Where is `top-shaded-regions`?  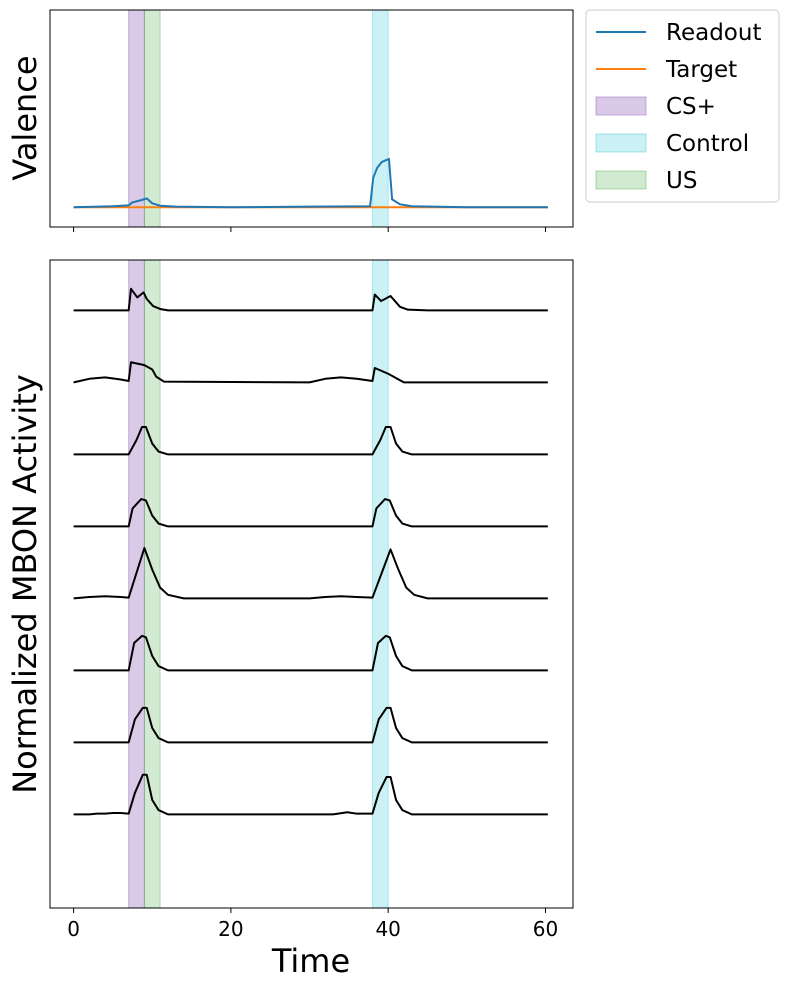
top-shaded-regions is located at coordinates (258, 118).